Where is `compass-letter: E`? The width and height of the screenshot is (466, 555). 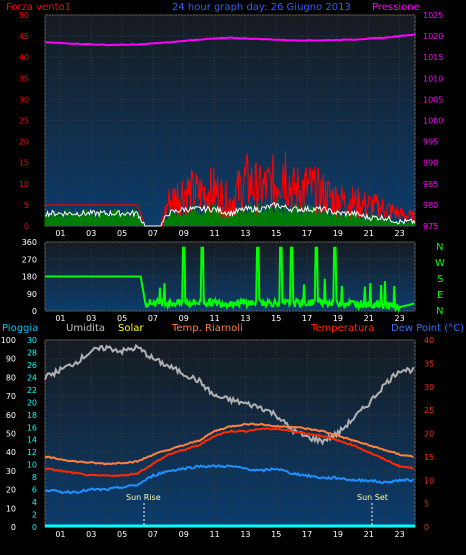
compass-letter: E is located at coordinates (440, 295).